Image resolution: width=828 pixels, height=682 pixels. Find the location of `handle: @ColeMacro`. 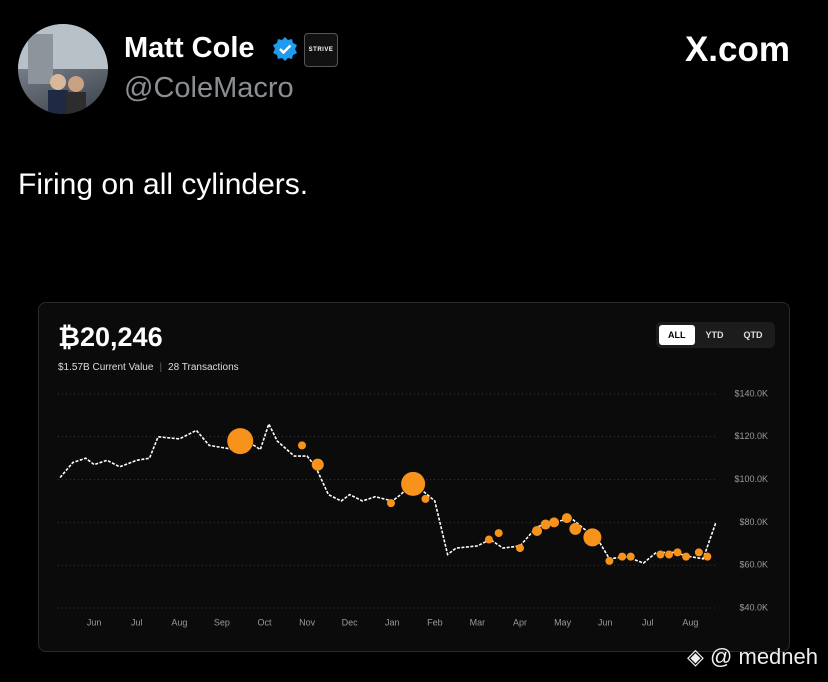

handle: @ColeMacro is located at coordinates (209, 88).